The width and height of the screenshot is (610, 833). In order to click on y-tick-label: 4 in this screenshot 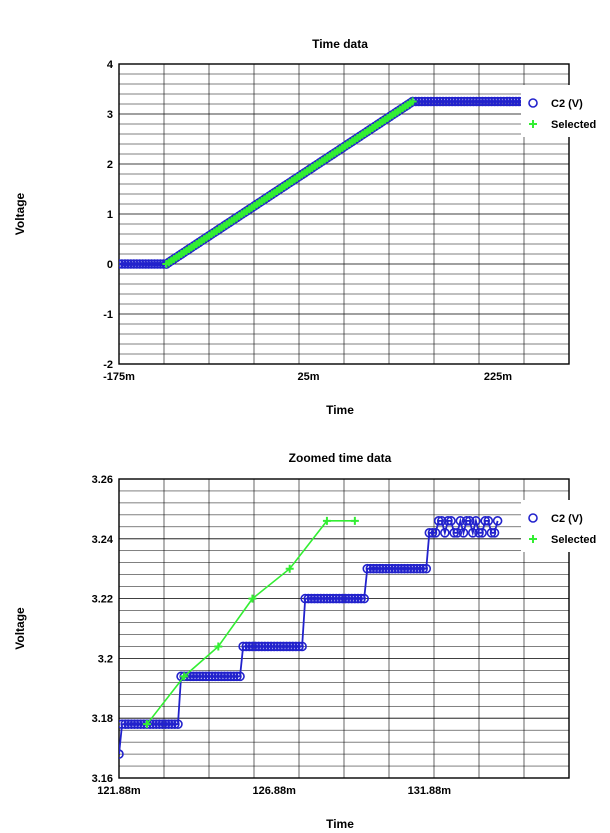, I will do `click(110, 65)`.